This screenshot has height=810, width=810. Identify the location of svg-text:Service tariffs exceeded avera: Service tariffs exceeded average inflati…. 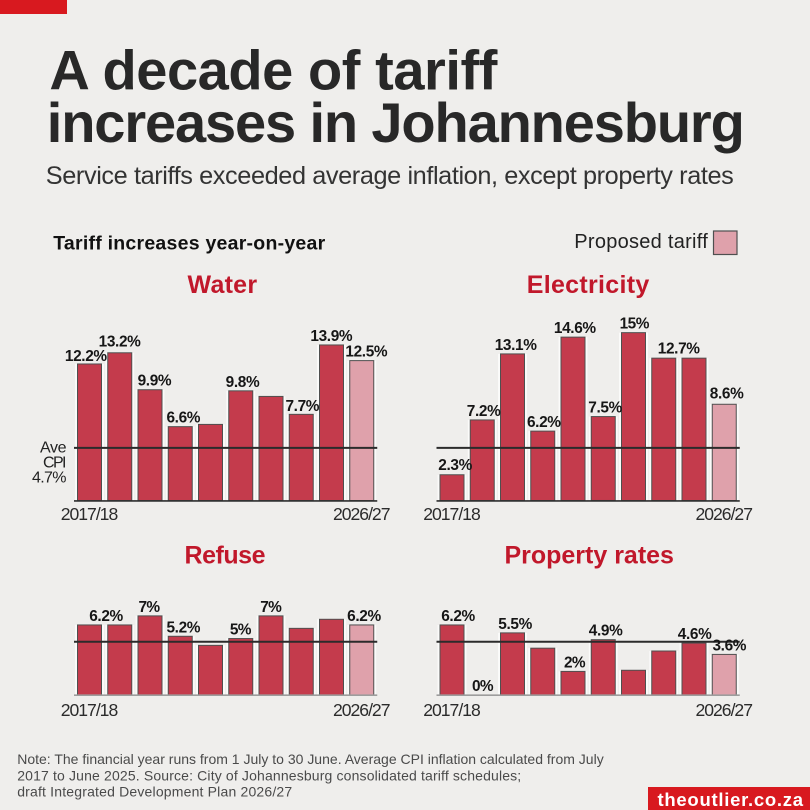
(390, 176).